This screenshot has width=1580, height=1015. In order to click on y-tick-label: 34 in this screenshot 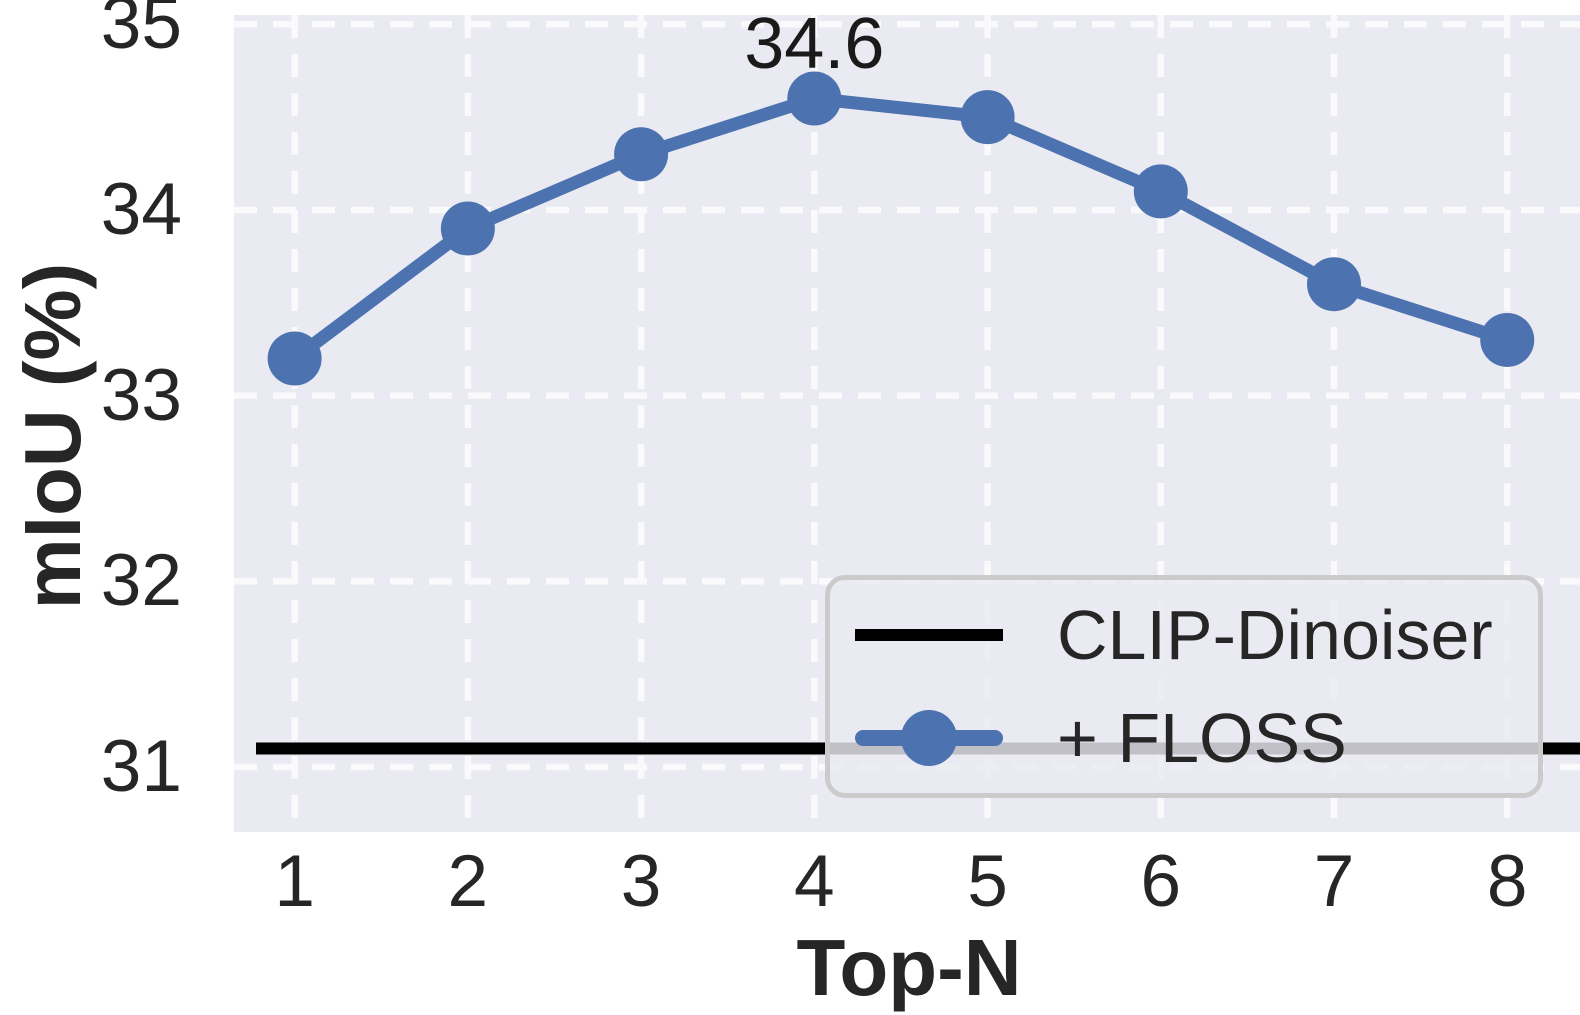, I will do `click(141, 209)`.